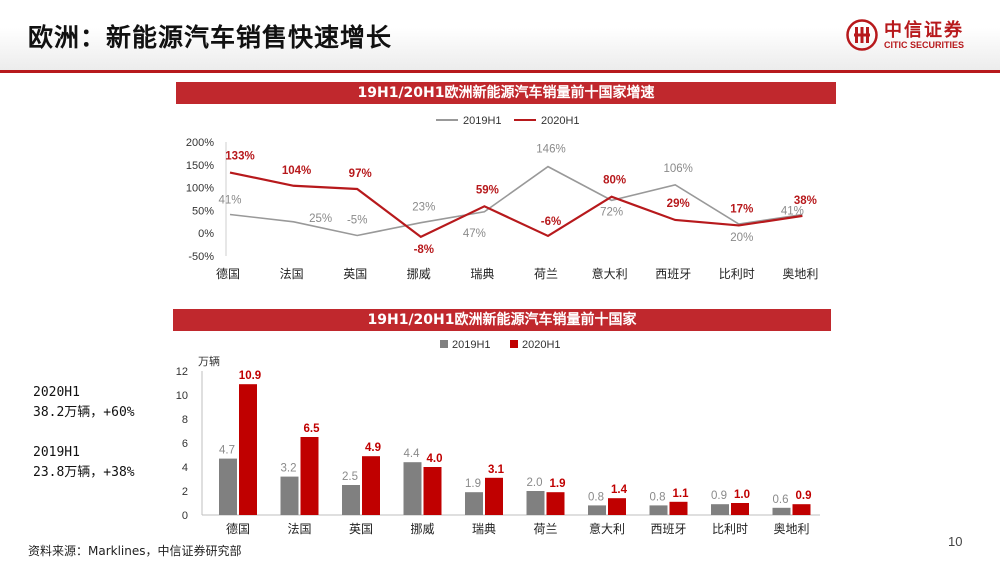 Image resolution: width=1000 pixels, height=563 pixels. What do you see at coordinates (516, 205) in the screenshot?
I see `series-line-2020H1` at bounding box center [516, 205].